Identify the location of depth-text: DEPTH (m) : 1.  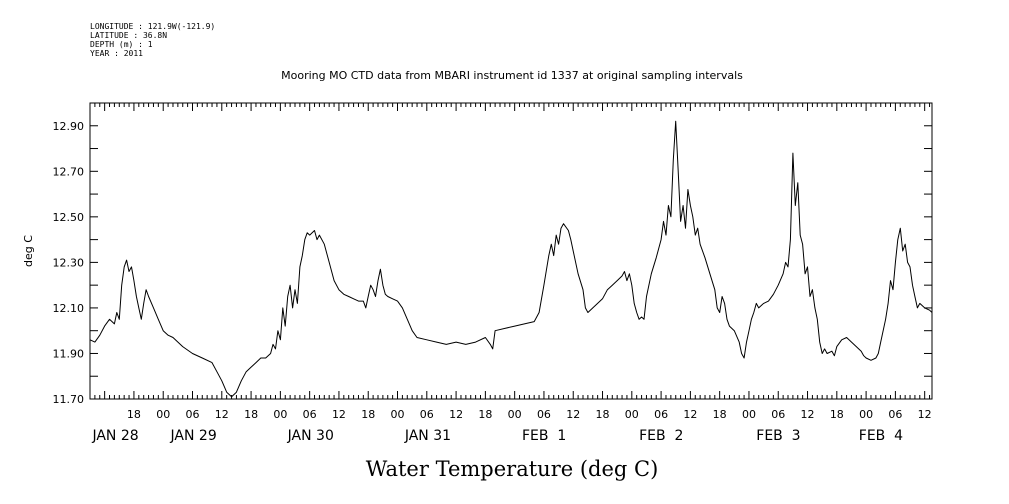
(121, 44).